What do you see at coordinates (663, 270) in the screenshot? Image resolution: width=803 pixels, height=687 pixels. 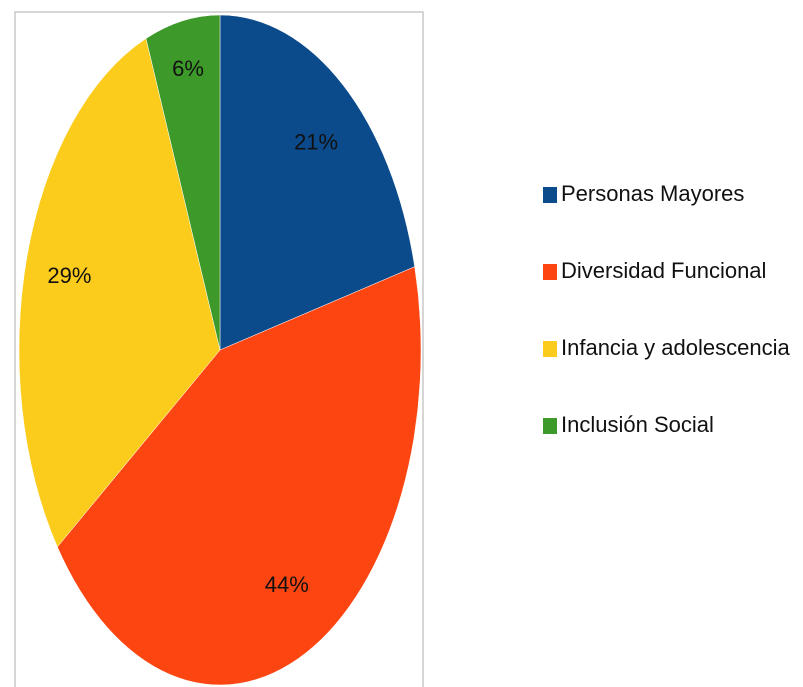 I see `legend-label: Diversidad Funcional` at bounding box center [663, 270].